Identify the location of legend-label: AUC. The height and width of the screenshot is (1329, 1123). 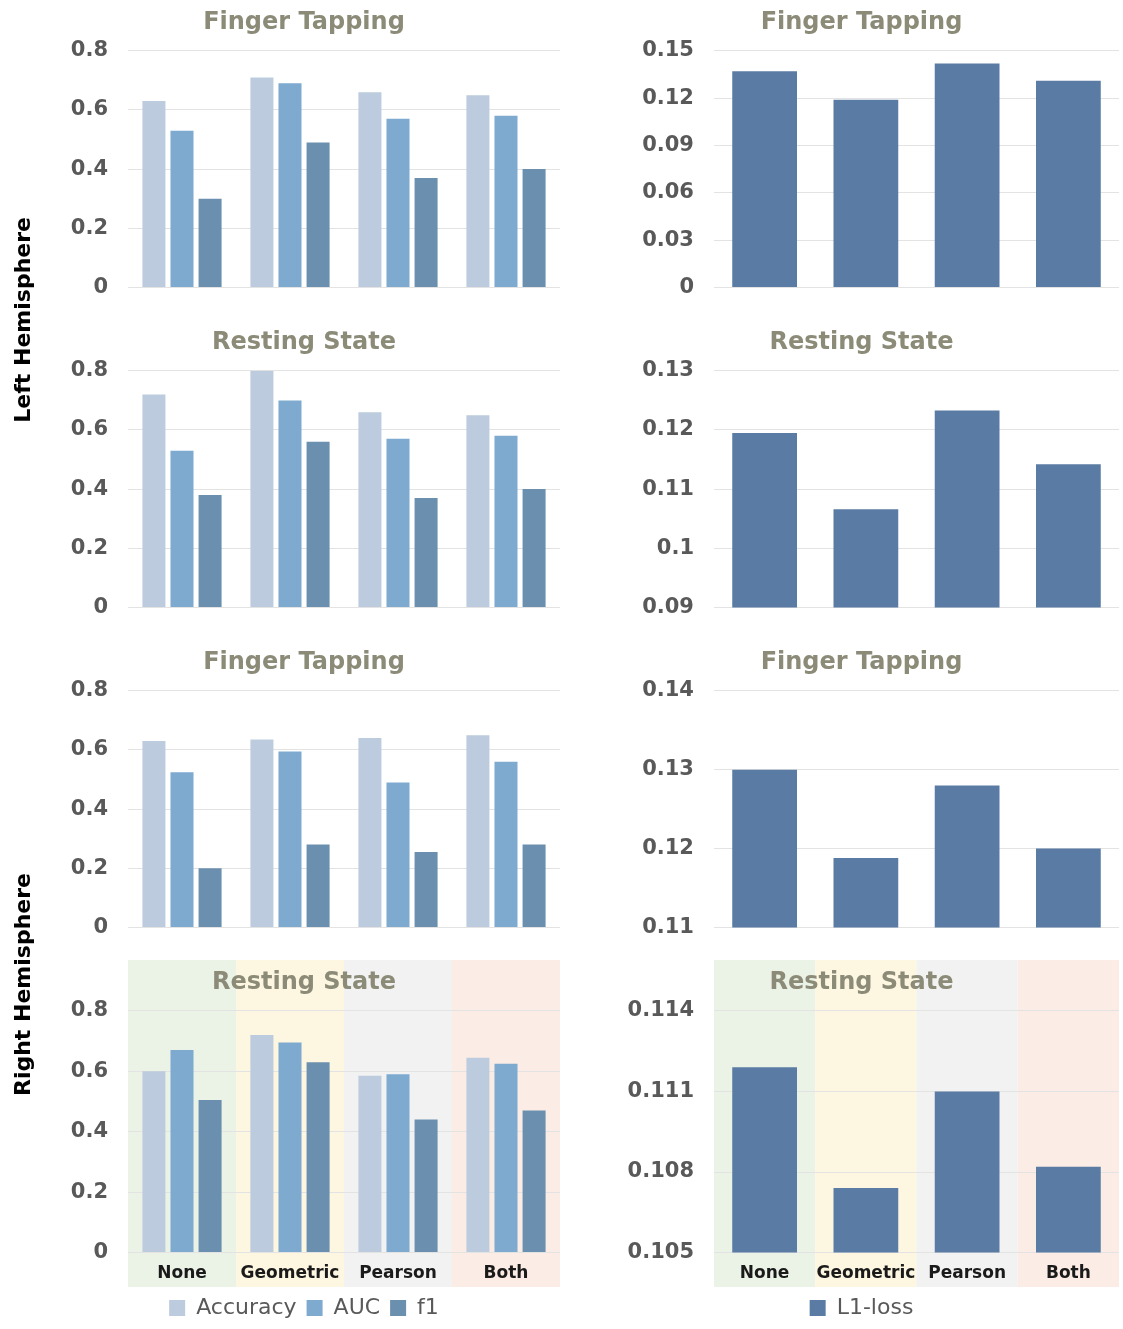
(357, 1306).